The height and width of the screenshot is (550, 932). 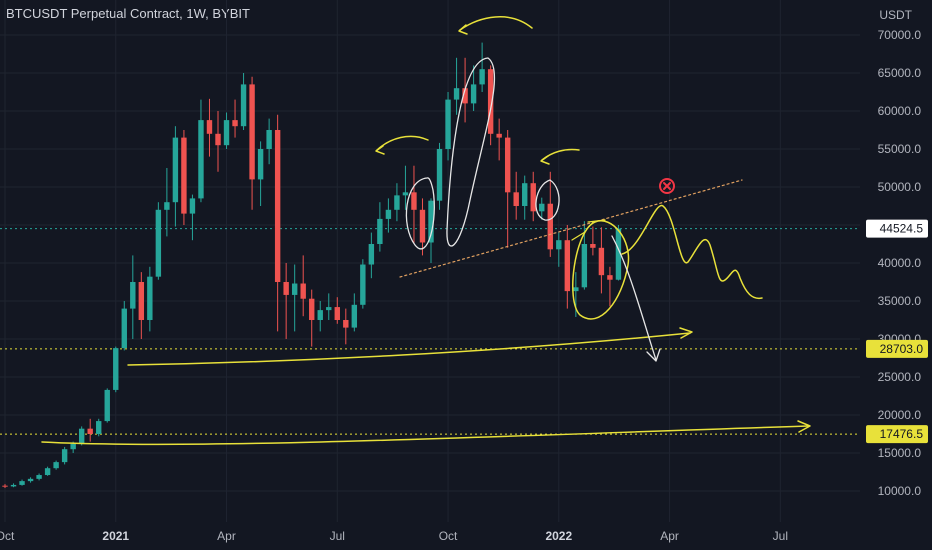 What do you see at coordinates (804, 426) in the screenshot?
I see `support-arrowhead-lower` at bounding box center [804, 426].